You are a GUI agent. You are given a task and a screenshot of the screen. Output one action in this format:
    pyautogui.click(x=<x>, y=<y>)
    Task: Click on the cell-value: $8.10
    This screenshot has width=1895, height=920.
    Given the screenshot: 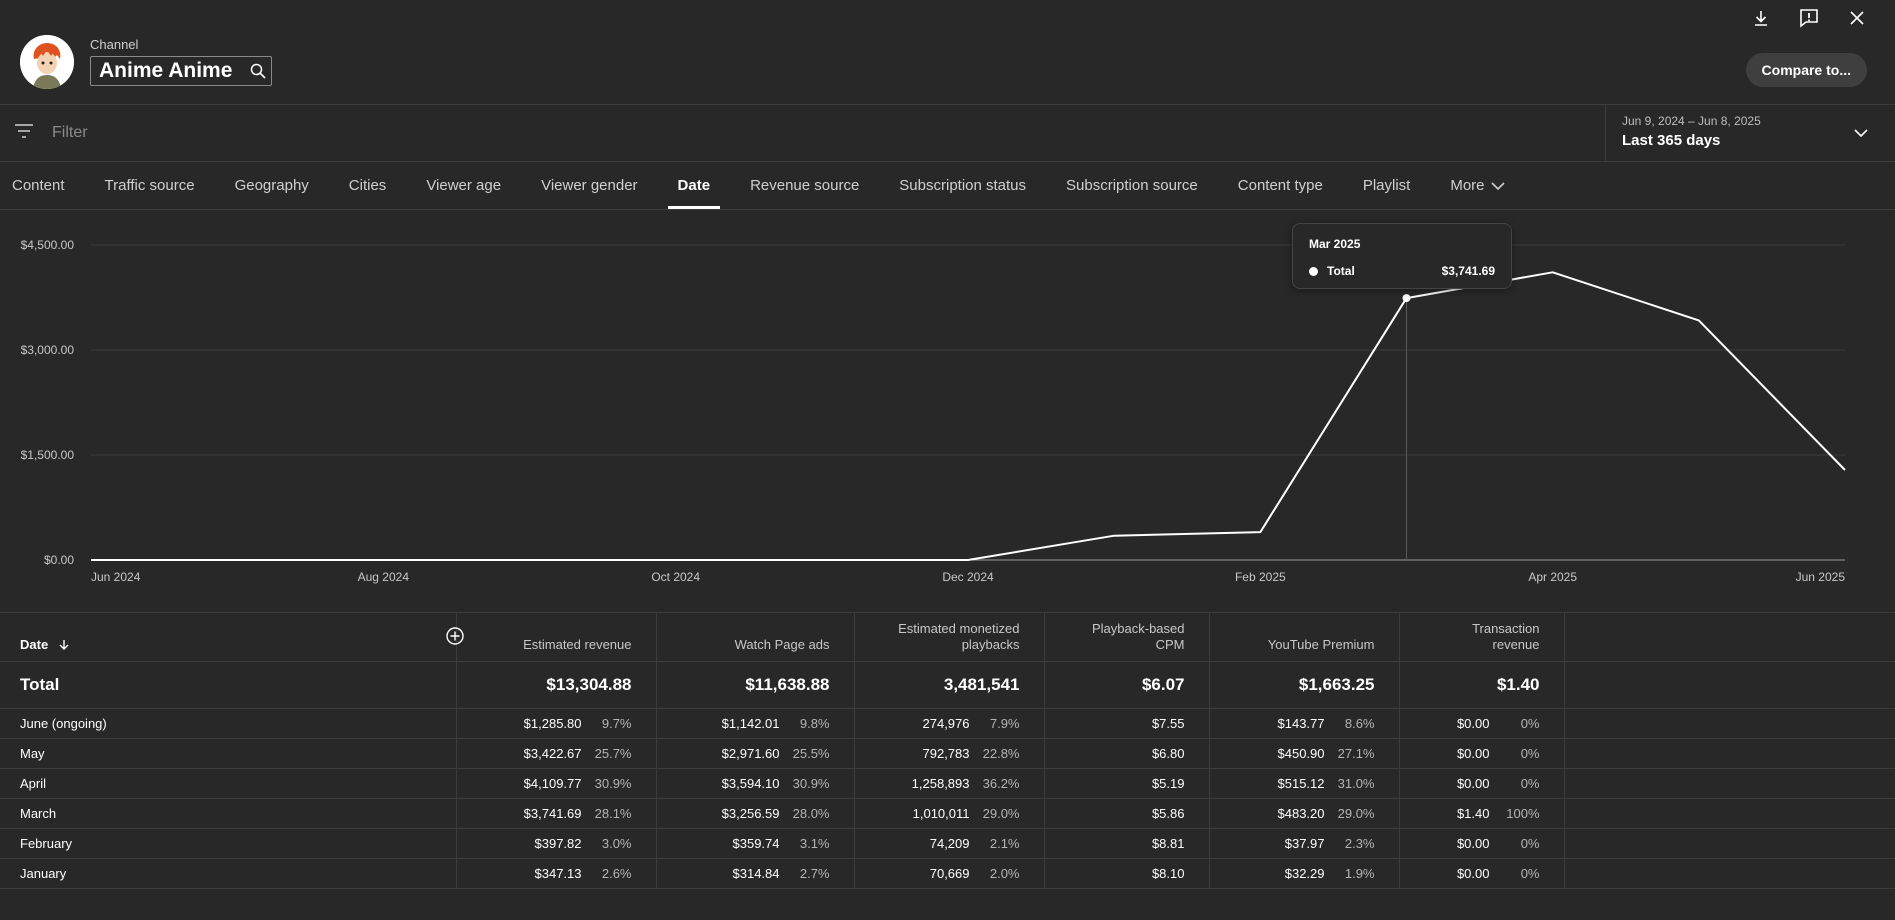 What is the action you would take?
    pyautogui.click(x=1168, y=873)
    